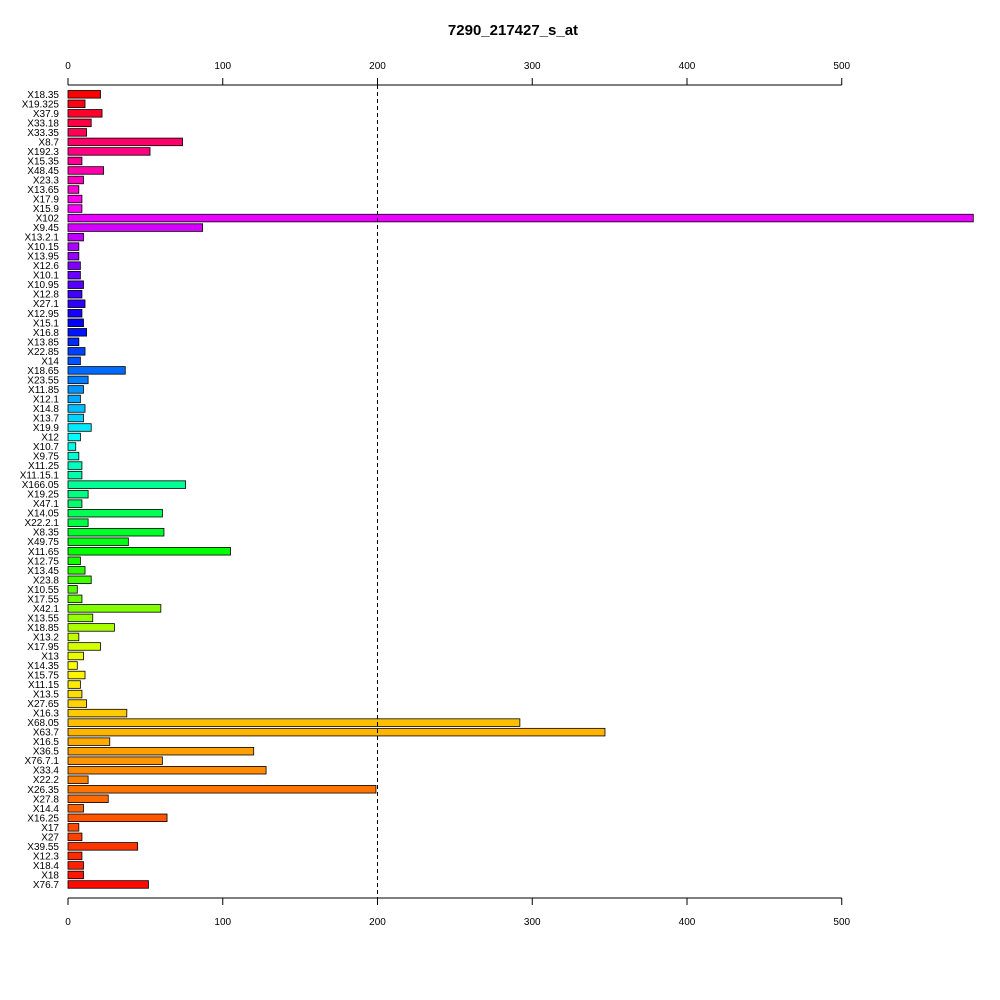  Describe the element at coordinates (46, 209) in the screenshot. I see `category-label: X15.9` at that location.